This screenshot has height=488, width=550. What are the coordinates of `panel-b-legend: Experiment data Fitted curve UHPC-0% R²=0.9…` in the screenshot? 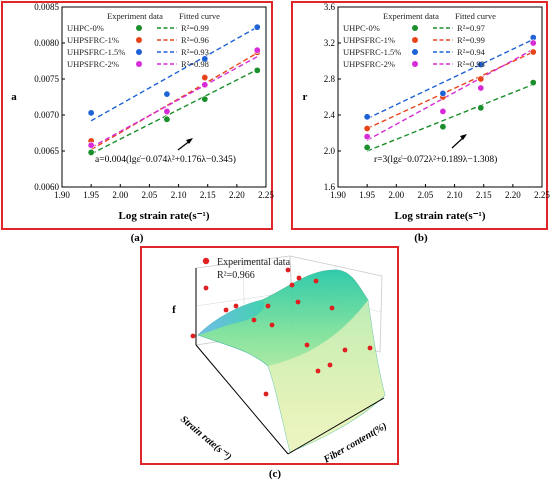 It's located at (419, 40).